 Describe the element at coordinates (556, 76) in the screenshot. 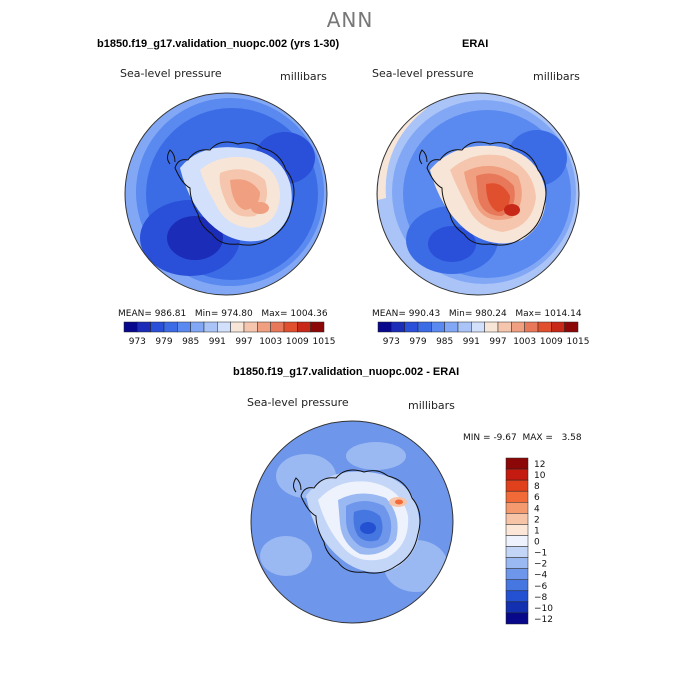

I see `panel2-units-label: millibars` at that location.